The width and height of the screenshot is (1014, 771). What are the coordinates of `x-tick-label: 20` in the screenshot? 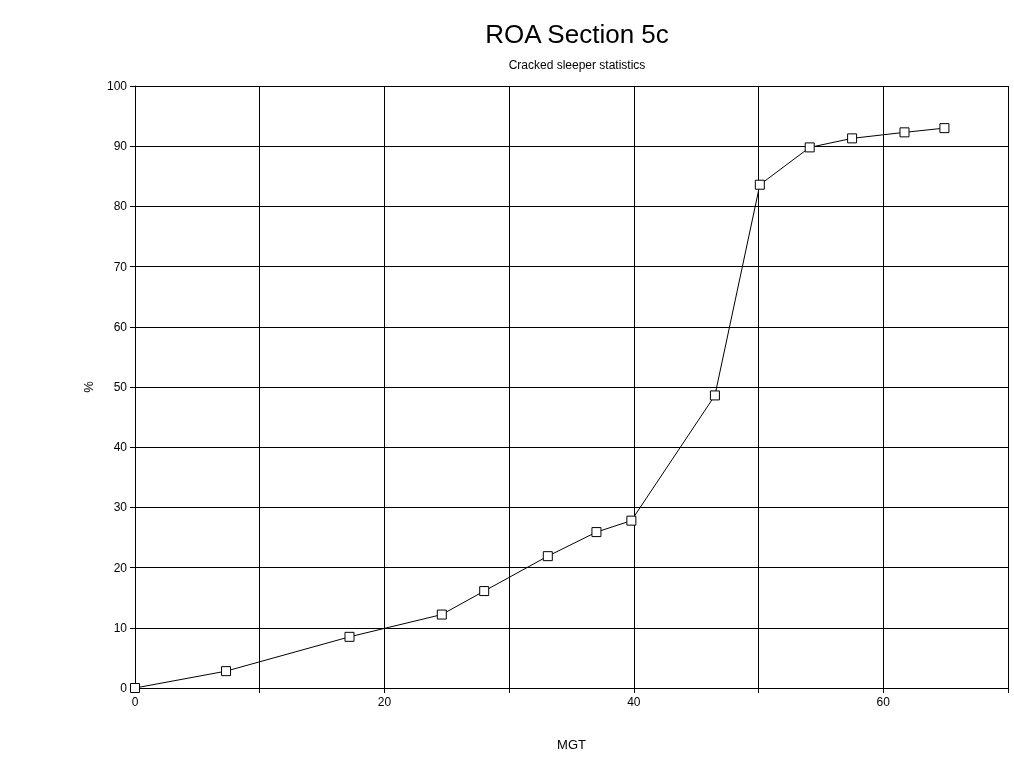 It's located at (384, 702).